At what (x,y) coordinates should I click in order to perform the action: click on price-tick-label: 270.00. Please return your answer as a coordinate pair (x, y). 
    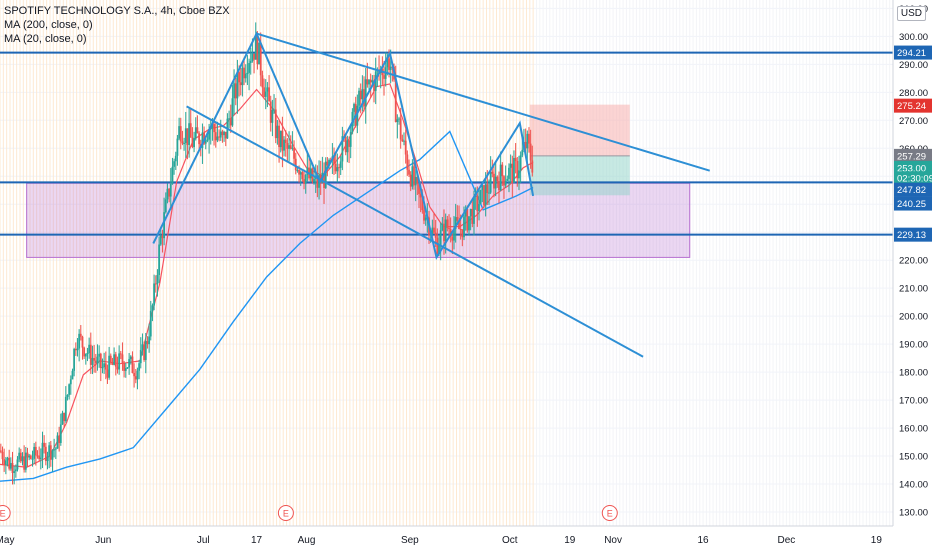
    Looking at the image, I should click on (913, 121).